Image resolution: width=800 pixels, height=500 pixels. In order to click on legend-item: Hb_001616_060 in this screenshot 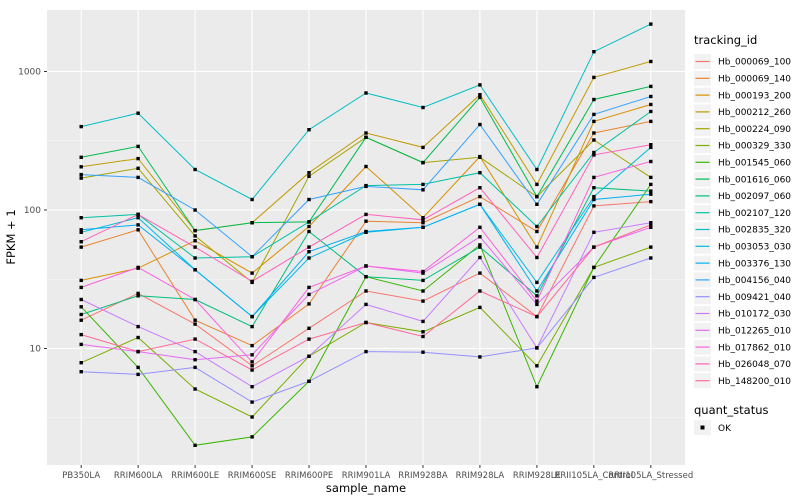, I will do `click(742, 179)`.